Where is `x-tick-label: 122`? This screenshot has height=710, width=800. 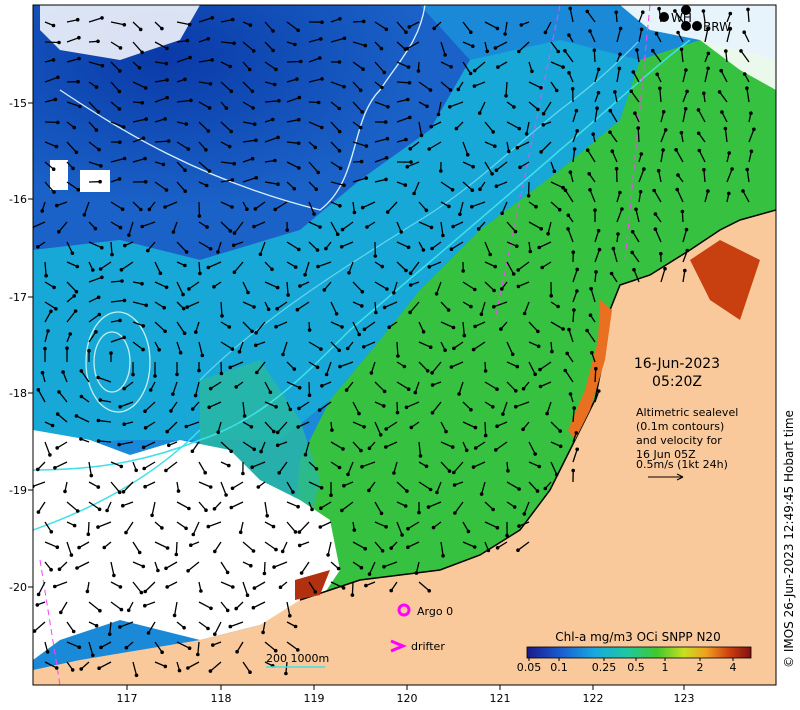
x-tick-label: 122 is located at coordinates (593, 698).